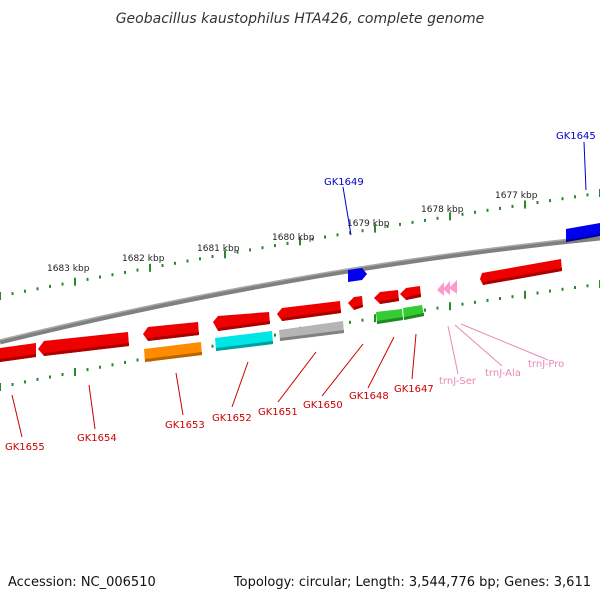 The height and width of the screenshot is (600, 600). What do you see at coordinates (388, 307) in the screenshot?
I see `gene-gk1648` at bounding box center [388, 307].